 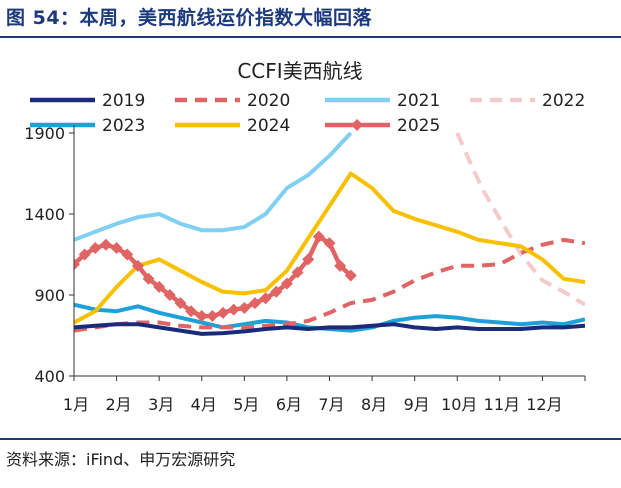 I want to click on x-tick-label: 7月, so click(x=331, y=404).